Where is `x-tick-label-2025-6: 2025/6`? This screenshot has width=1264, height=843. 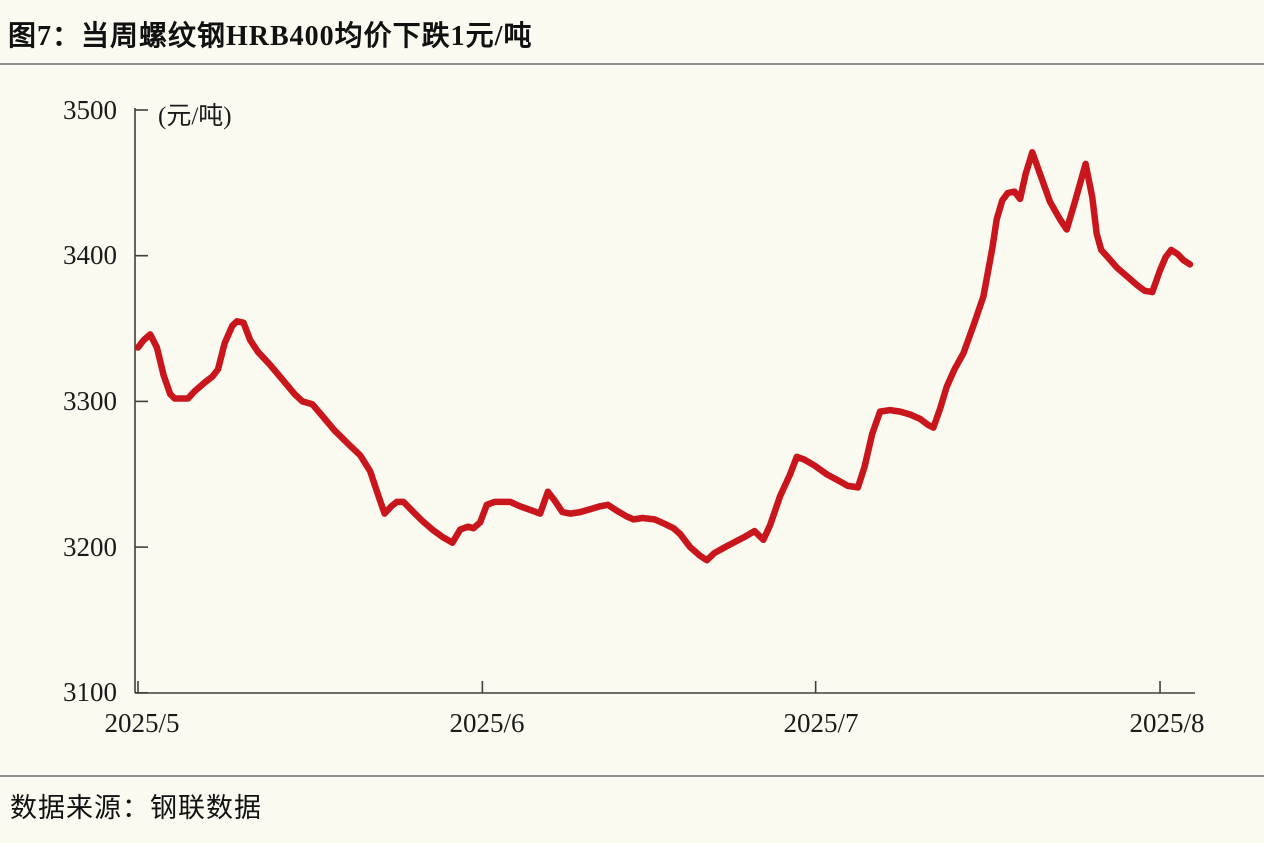 x-tick-label-2025-6: 2025/6 is located at coordinates (487, 723).